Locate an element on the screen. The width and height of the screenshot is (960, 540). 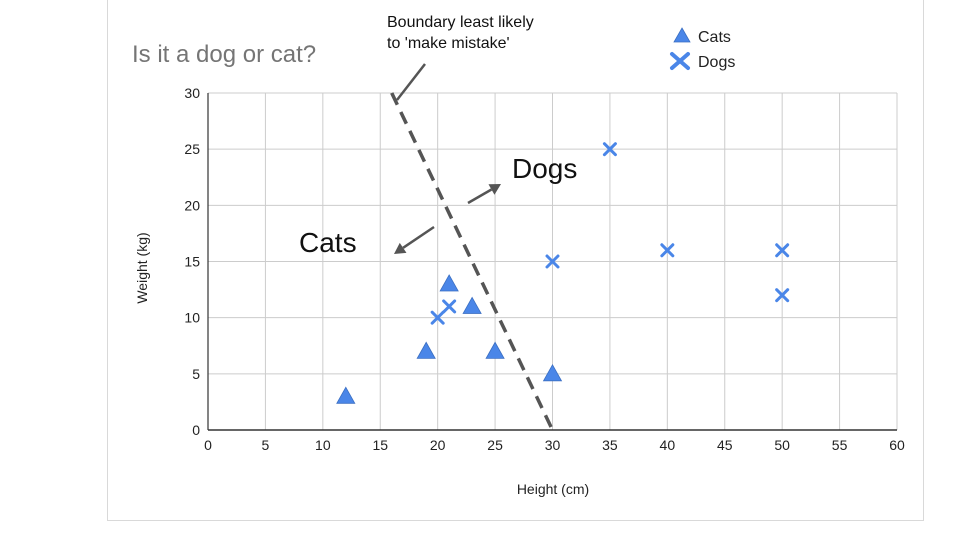
x-tick-label: 55 is located at coordinates (840, 445).